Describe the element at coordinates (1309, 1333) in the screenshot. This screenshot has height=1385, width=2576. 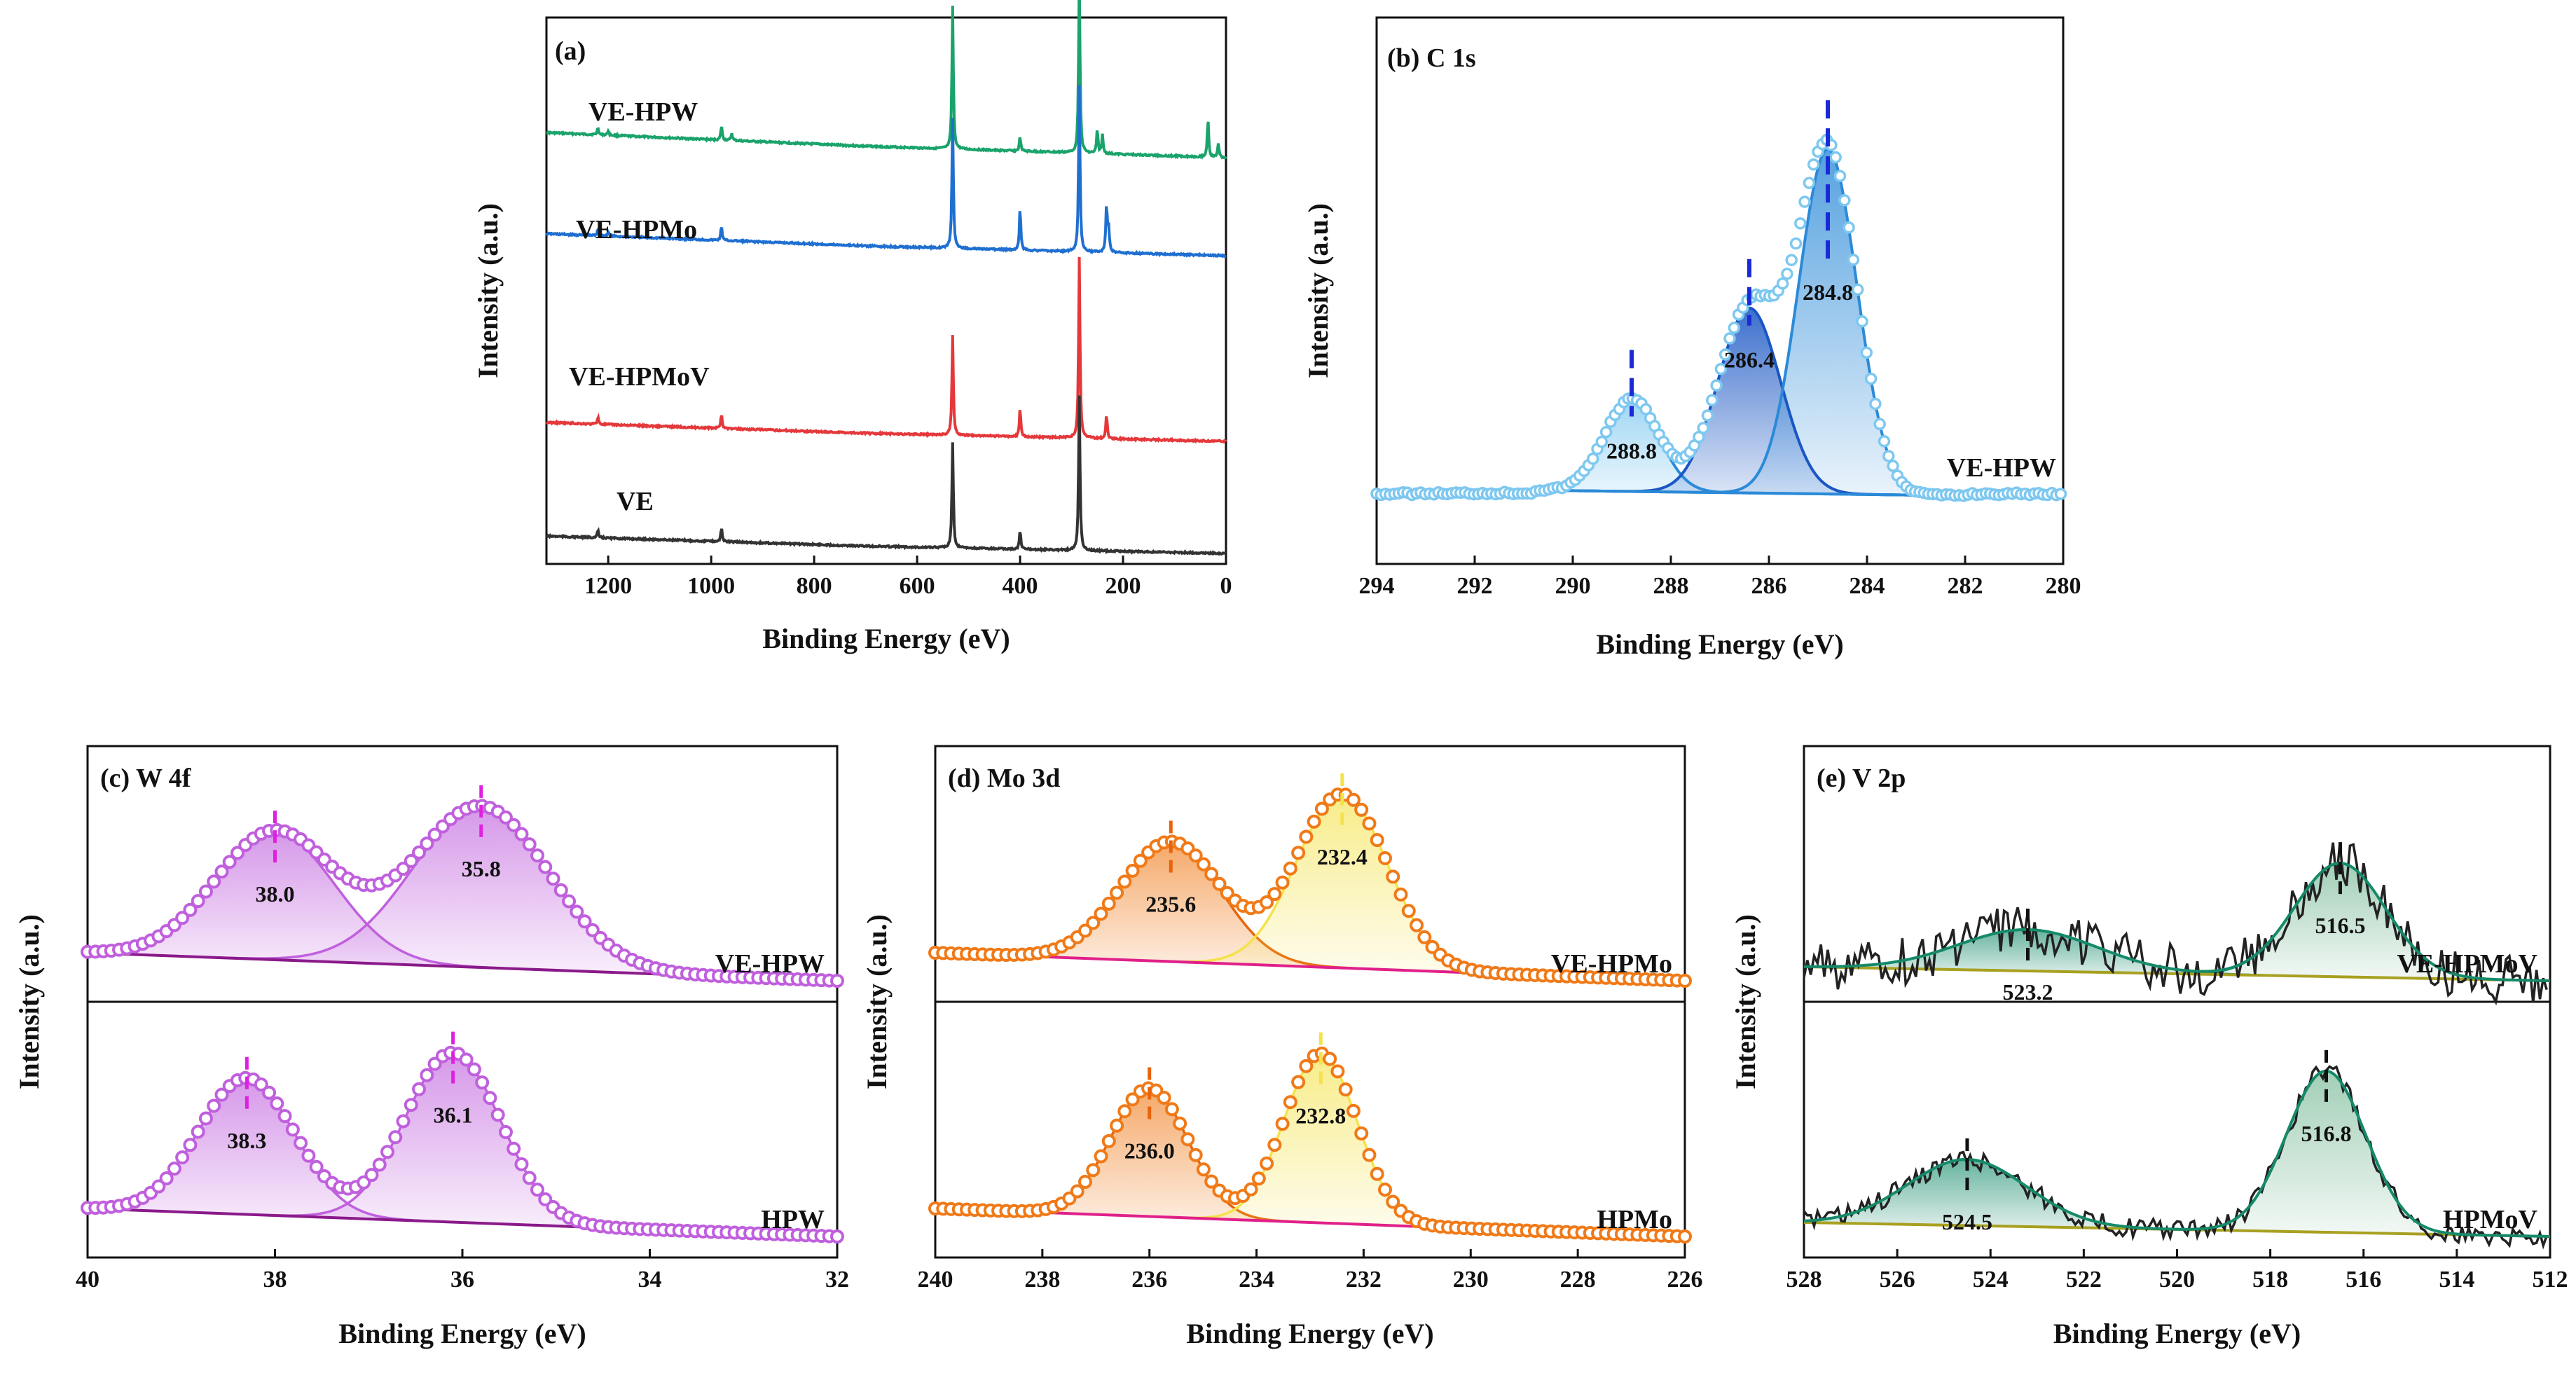
I see `panel-d-xlabel: Binding Energy (eV)` at that location.